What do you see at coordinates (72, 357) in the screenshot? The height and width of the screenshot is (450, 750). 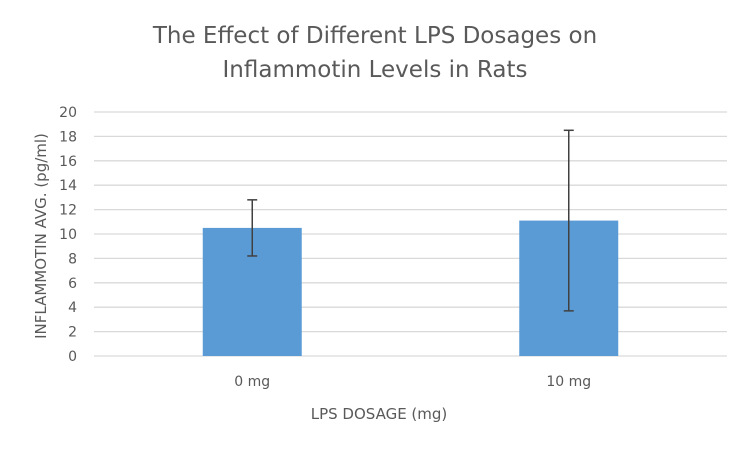 I see `y-tick-label: 0` at bounding box center [72, 357].